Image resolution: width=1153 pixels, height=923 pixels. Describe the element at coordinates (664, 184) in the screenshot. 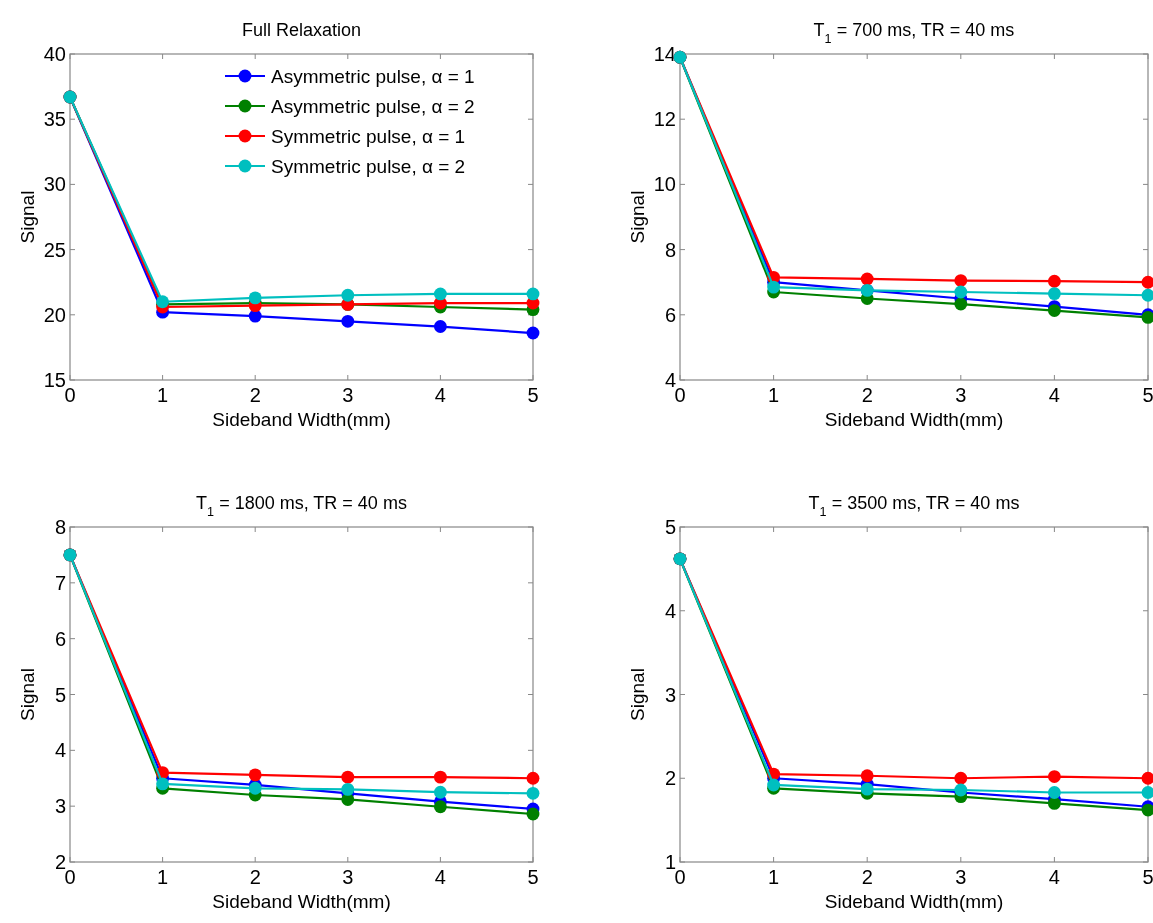

I see `y-tick-label: 10` at that location.